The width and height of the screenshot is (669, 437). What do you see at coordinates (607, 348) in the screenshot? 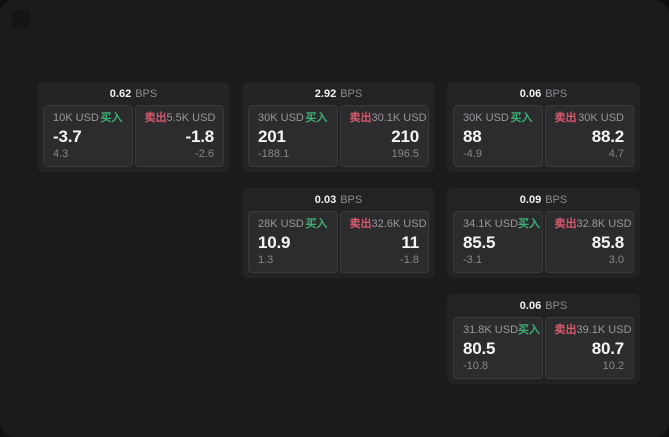
I see `sell-price: 80.7` at bounding box center [607, 348].